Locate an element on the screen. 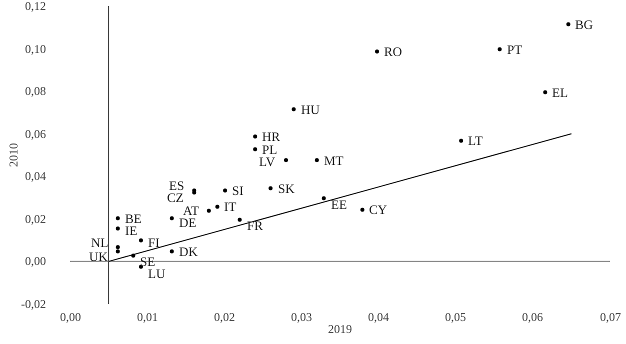  y-tick-label: 0,00 is located at coordinates (35, 261).